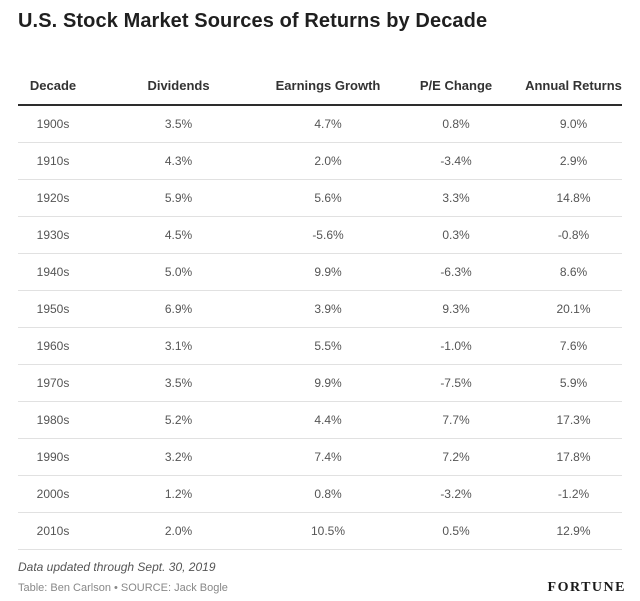  I want to click on cell-earnings-growth: -5.6%, so click(328, 235).